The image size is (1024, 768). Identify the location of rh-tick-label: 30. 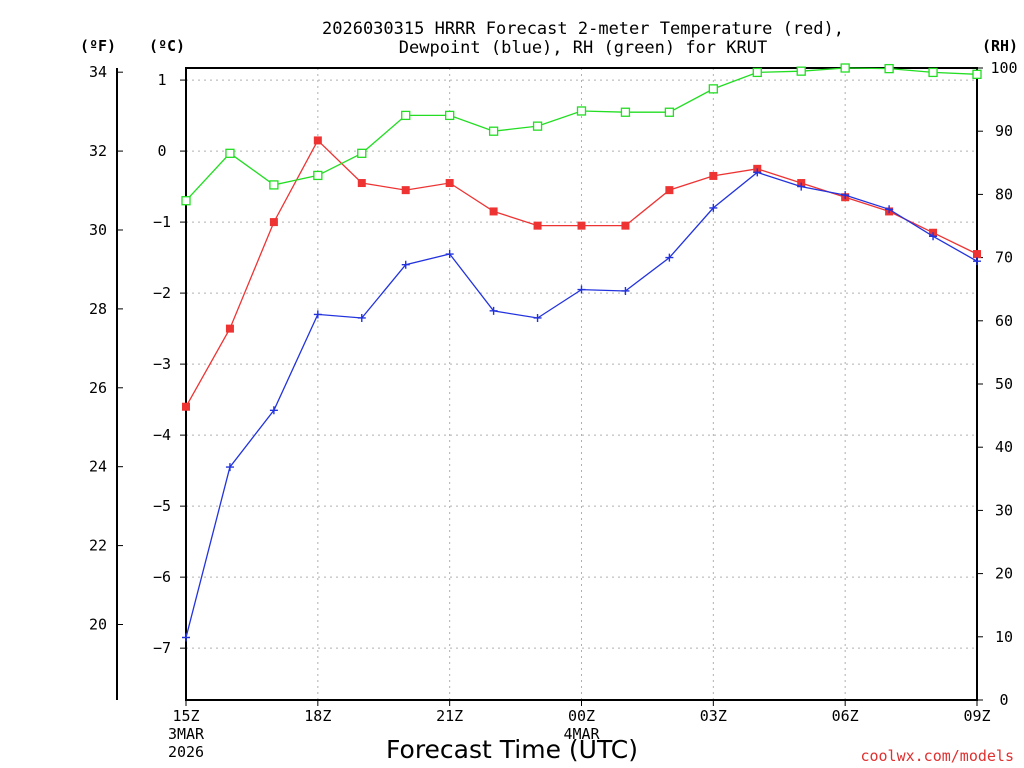
(1004, 510).